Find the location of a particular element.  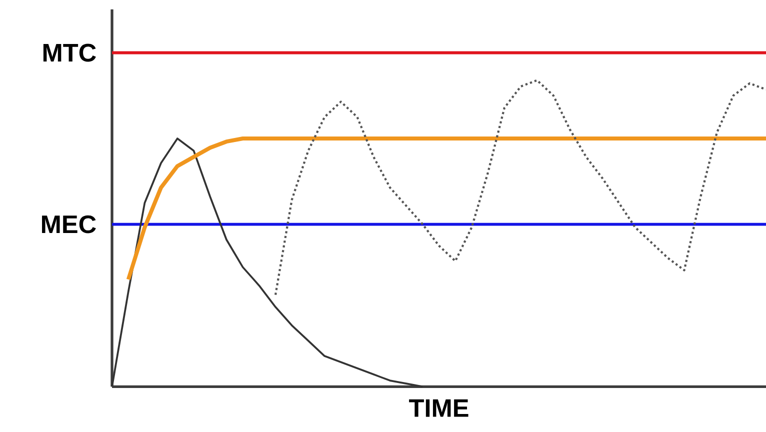

ref-line-label: MEC is located at coordinates (69, 224).